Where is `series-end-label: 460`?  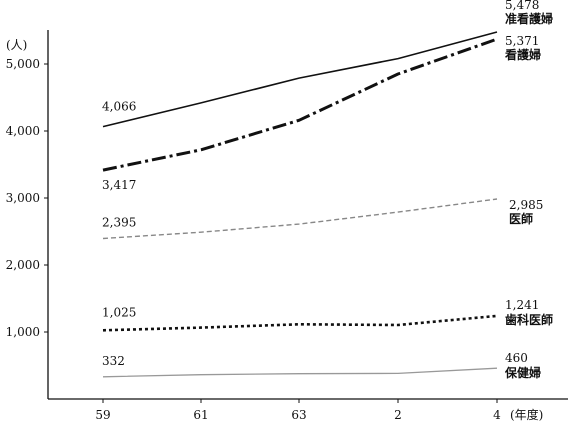
series-end-label: 460 is located at coordinates (516, 358).